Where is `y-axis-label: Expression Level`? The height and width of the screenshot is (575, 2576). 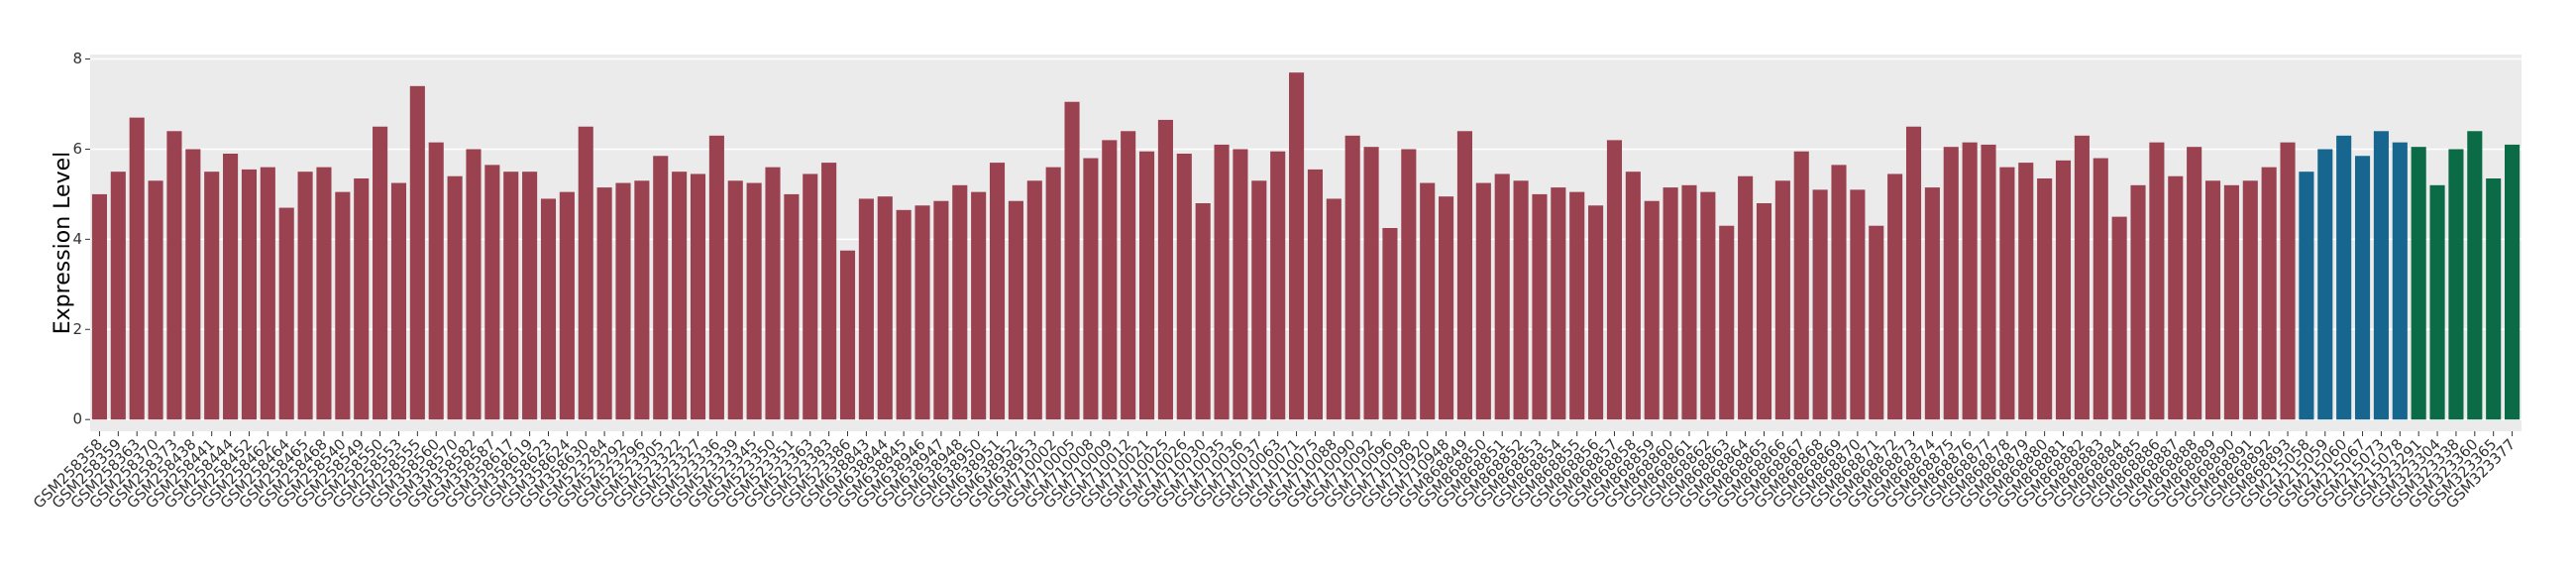
y-axis-label: Expression Level is located at coordinates (63, 243).